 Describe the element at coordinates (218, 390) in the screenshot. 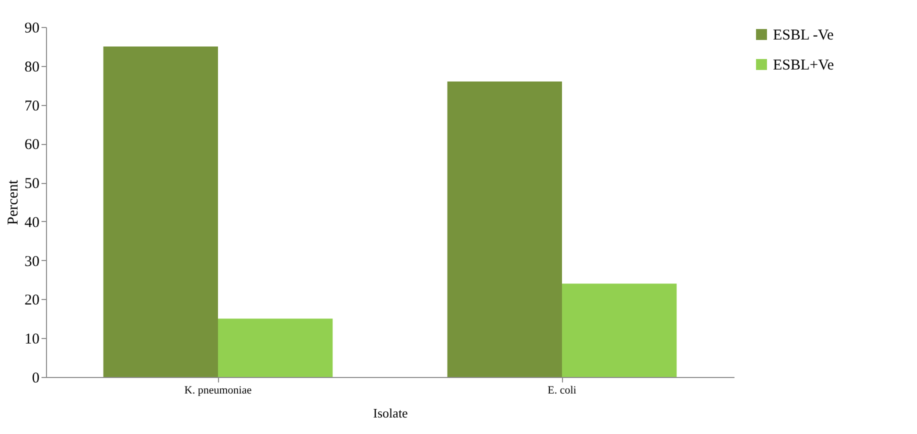

I see `x-tick-label: K. pneumoniae` at that location.